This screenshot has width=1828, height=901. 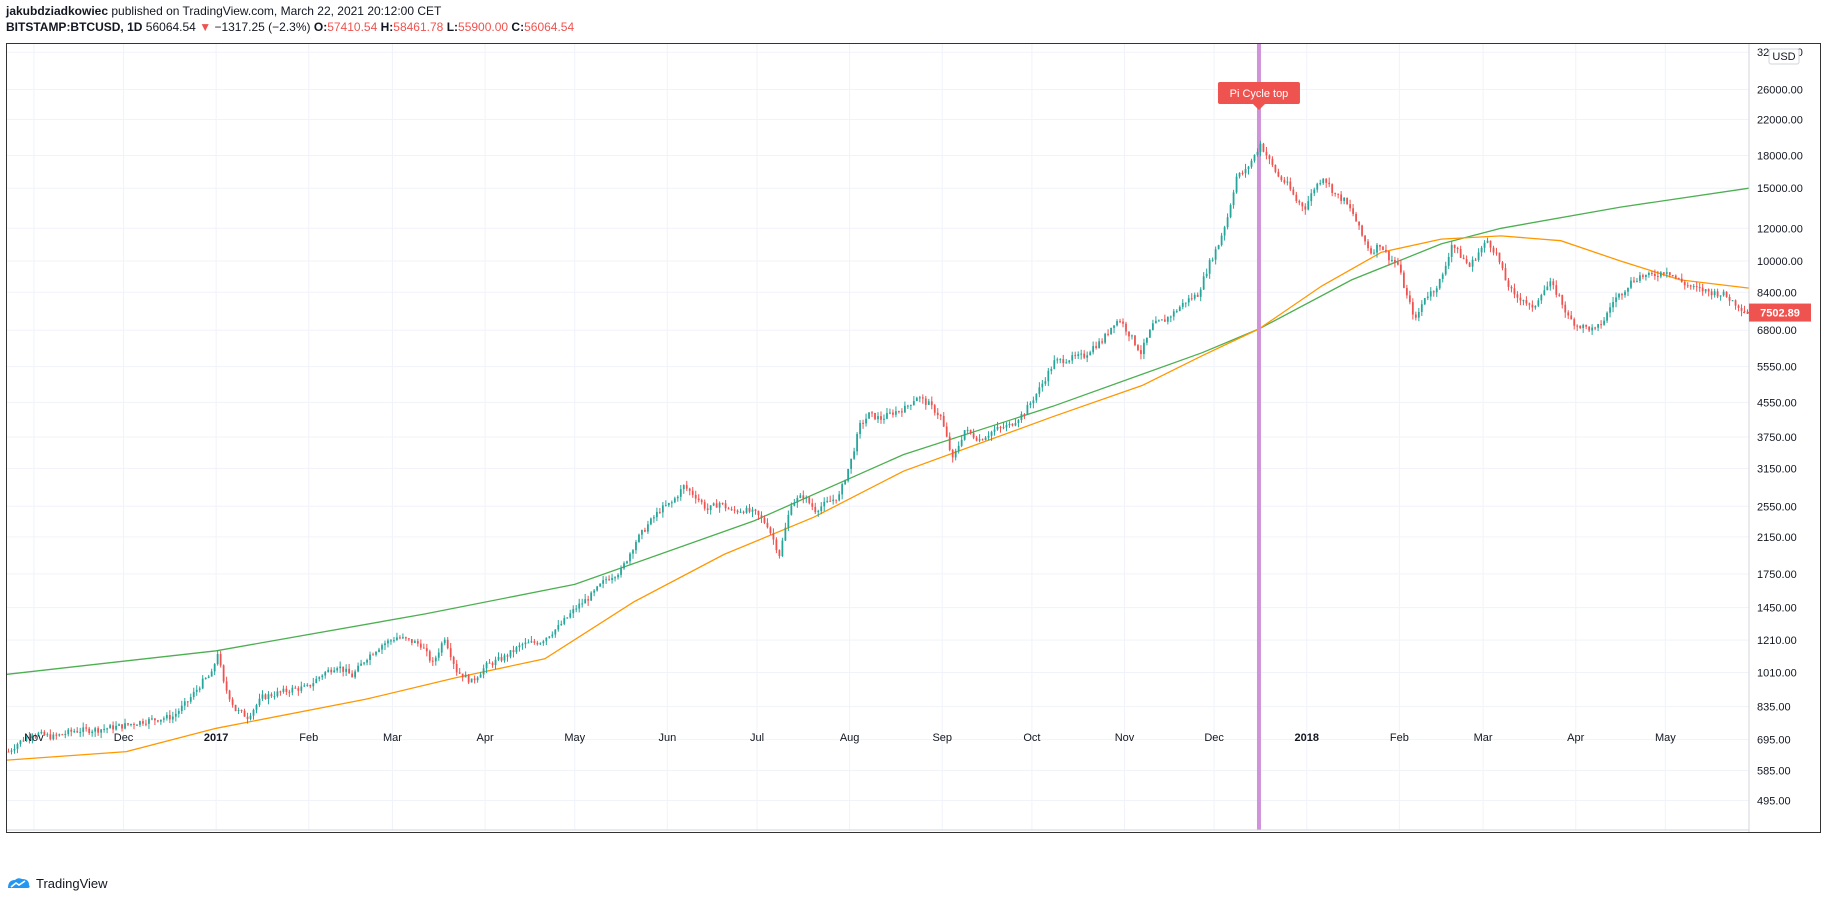 I want to click on footer-brand: TradingView, so click(x=72, y=883).